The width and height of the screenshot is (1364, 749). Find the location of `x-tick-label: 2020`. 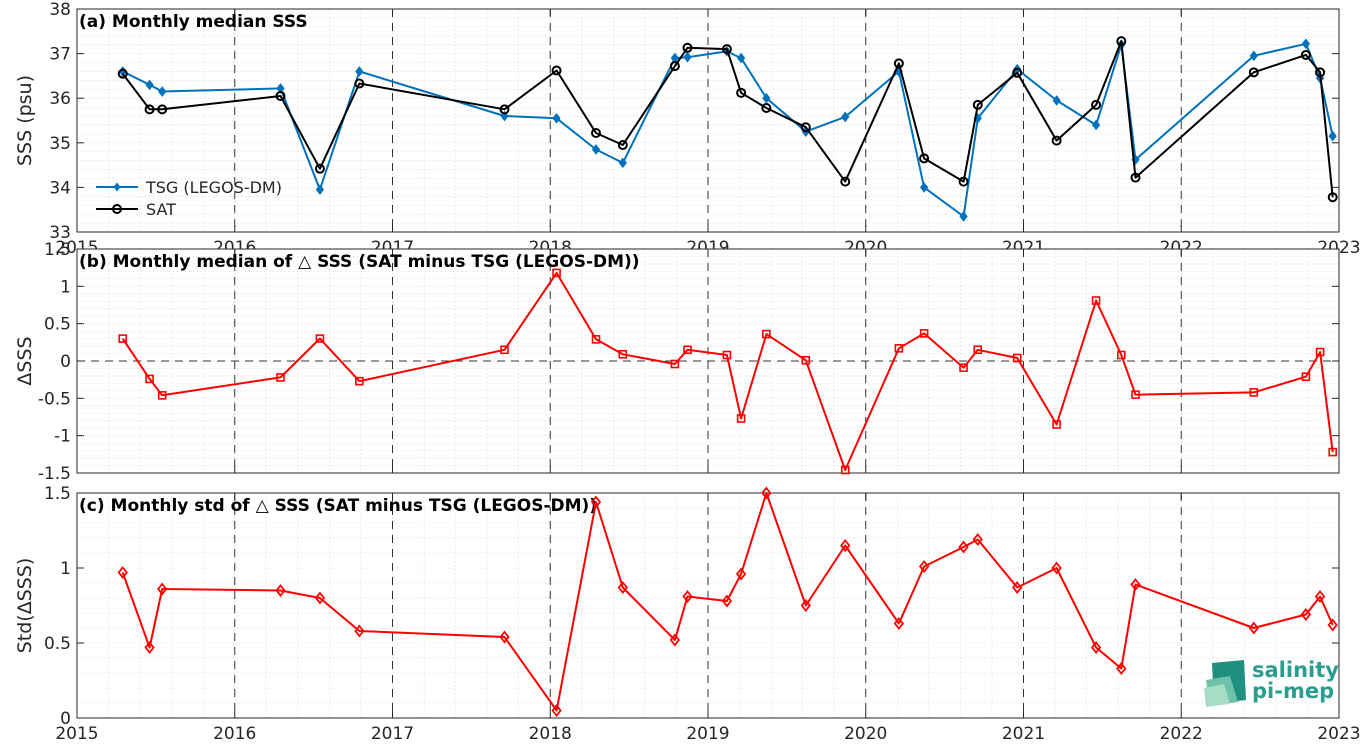

x-tick-label: 2020 is located at coordinates (865, 734).